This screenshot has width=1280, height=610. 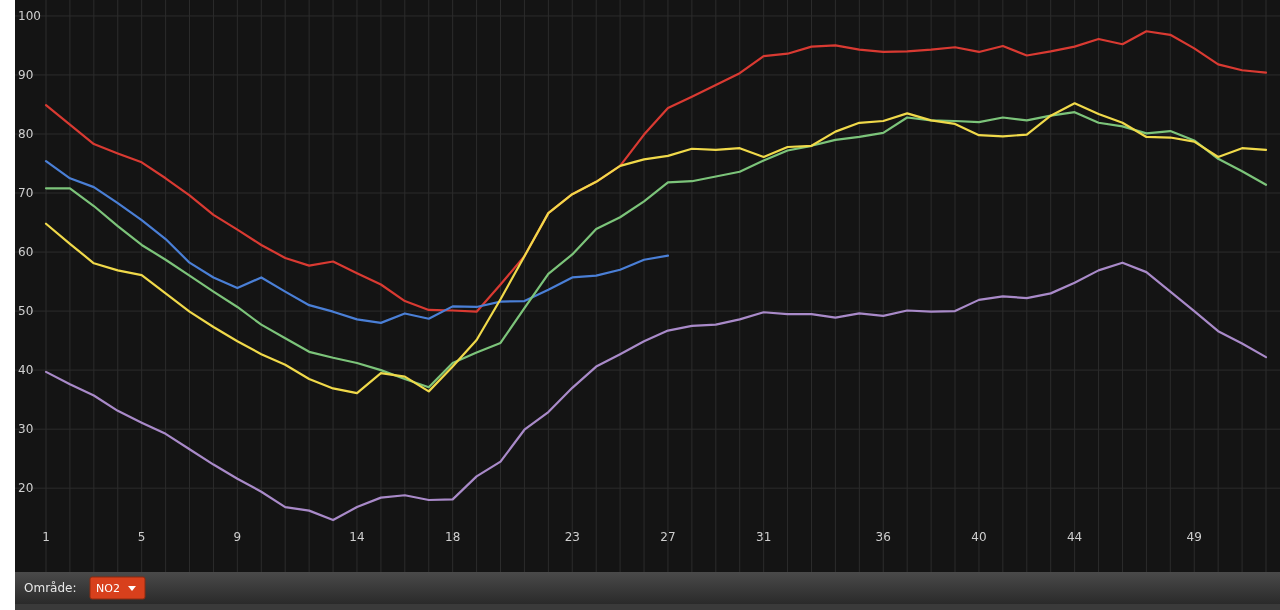 I want to click on y-tick-label: 90, so click(x=26, y=75).